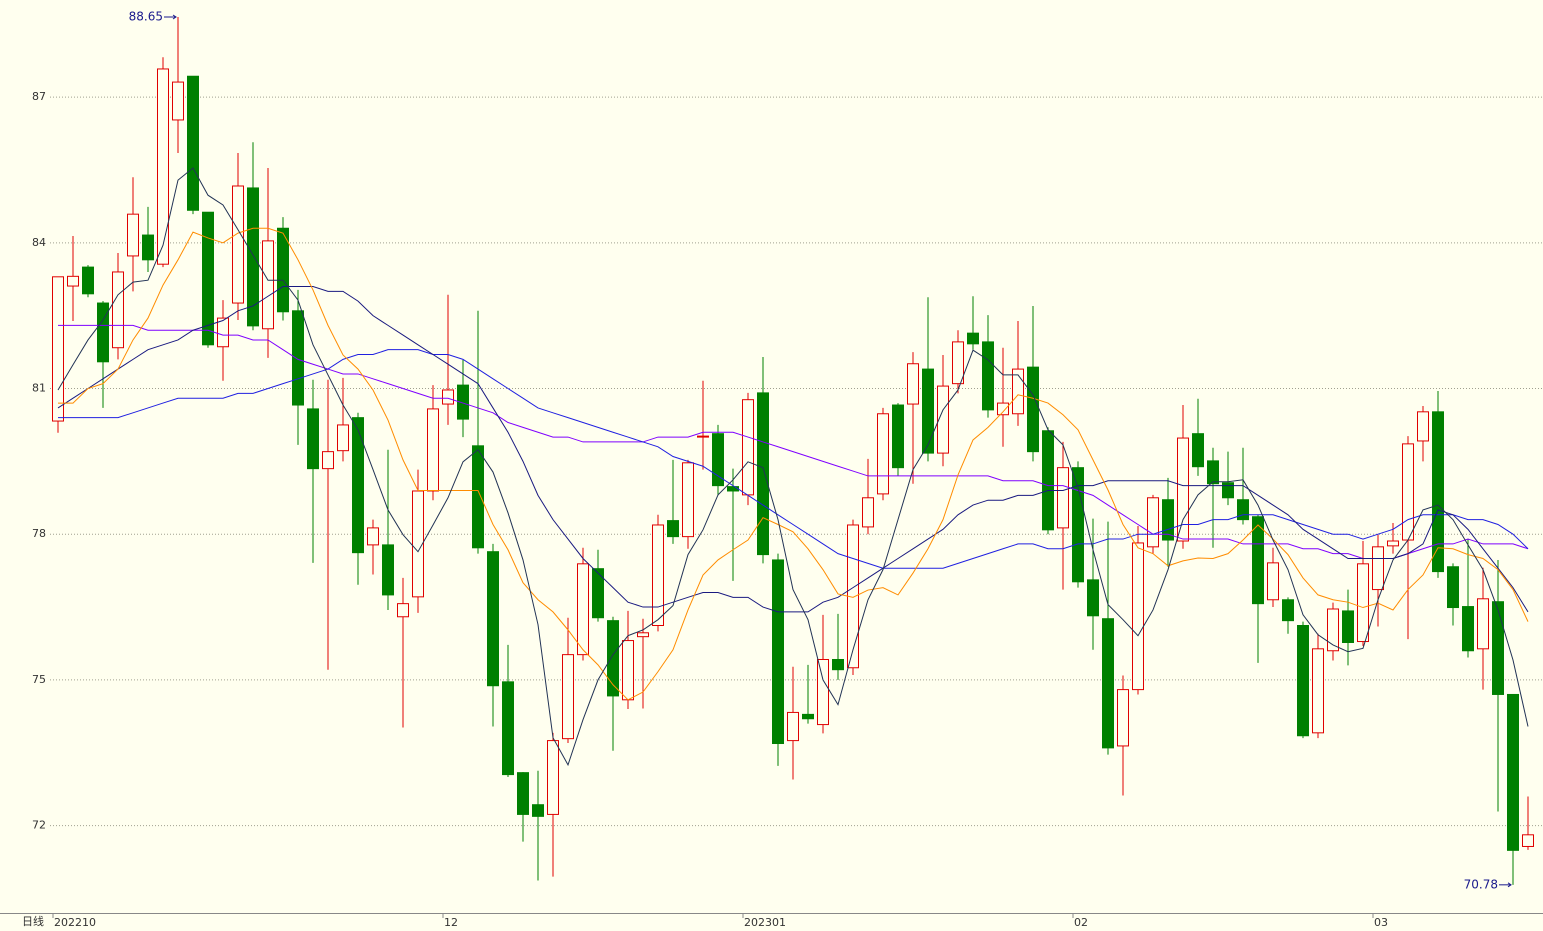 This screenshot has width=1543, height=931. I want to click on annotation-label: 88.65, so click(146, 16).